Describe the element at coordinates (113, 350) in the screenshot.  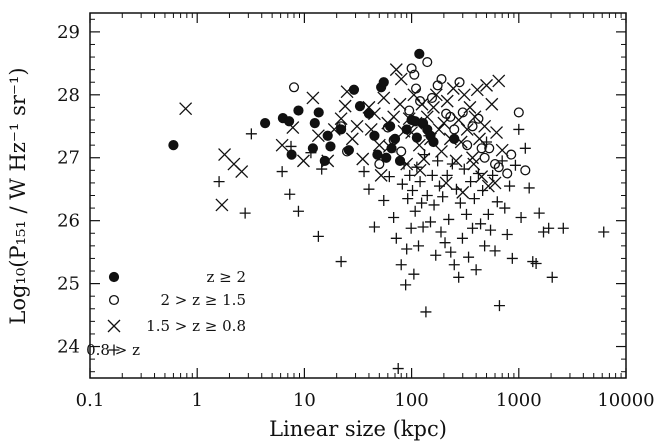
I see `legend-label: 0.8 > z` at that location.